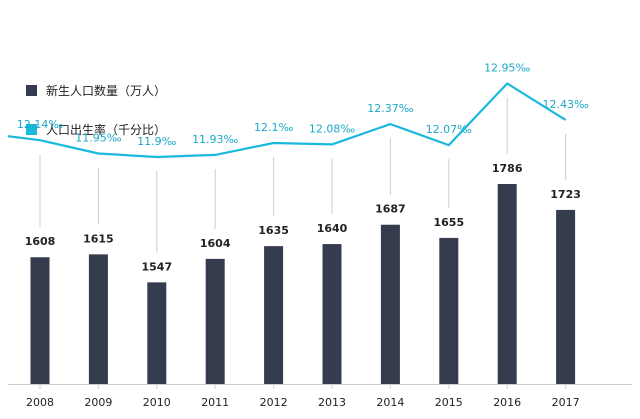 Image resolution: width=640 pixels, height=419 pixels. I want to click on rate-label-2008: 12.14‰, so click(40, 124).